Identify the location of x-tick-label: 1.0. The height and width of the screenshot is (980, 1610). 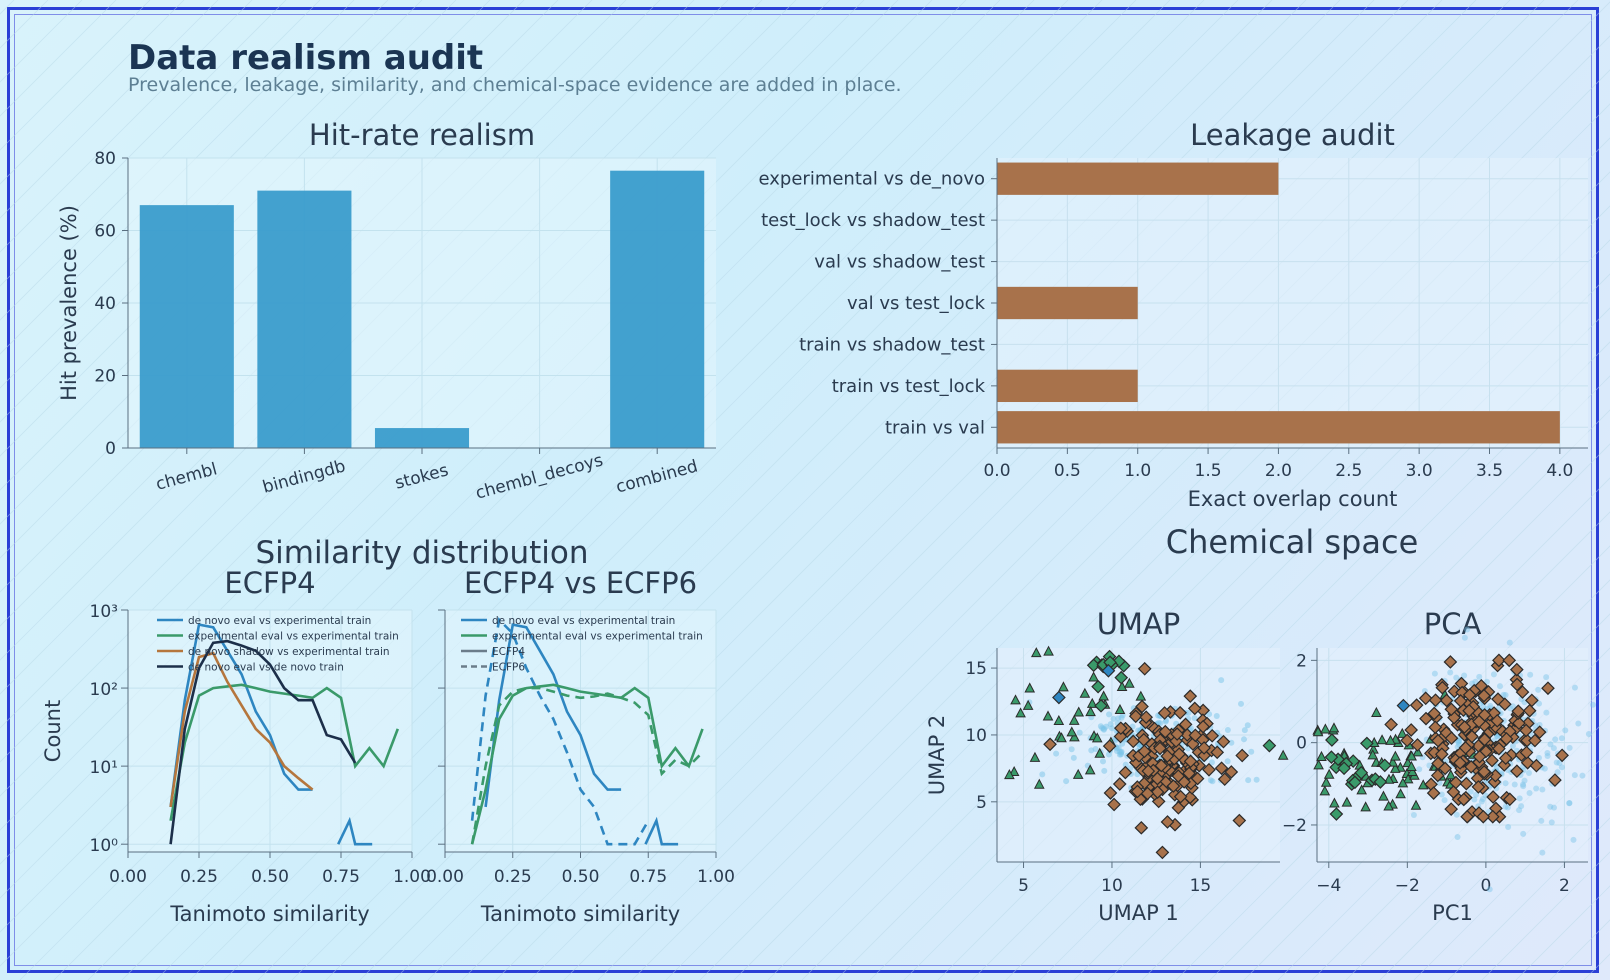
(1137, 471).